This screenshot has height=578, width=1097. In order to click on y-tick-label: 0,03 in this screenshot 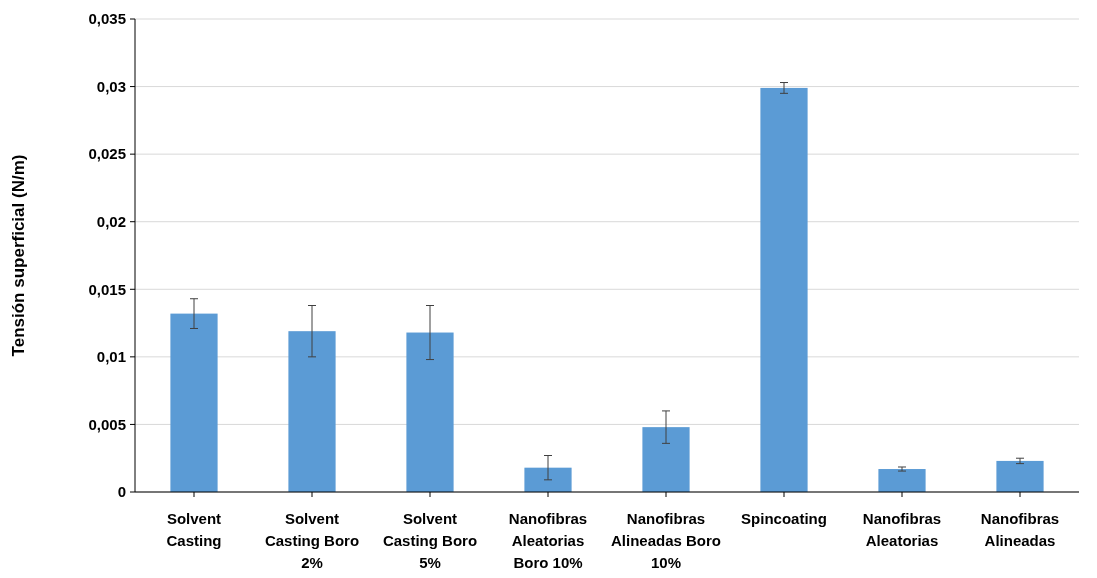, I will do `click(111, 86)`.